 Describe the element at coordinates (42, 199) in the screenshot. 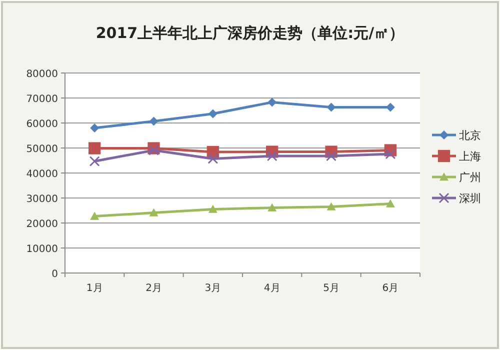

I see `y-tick-label: 30000` at that location.